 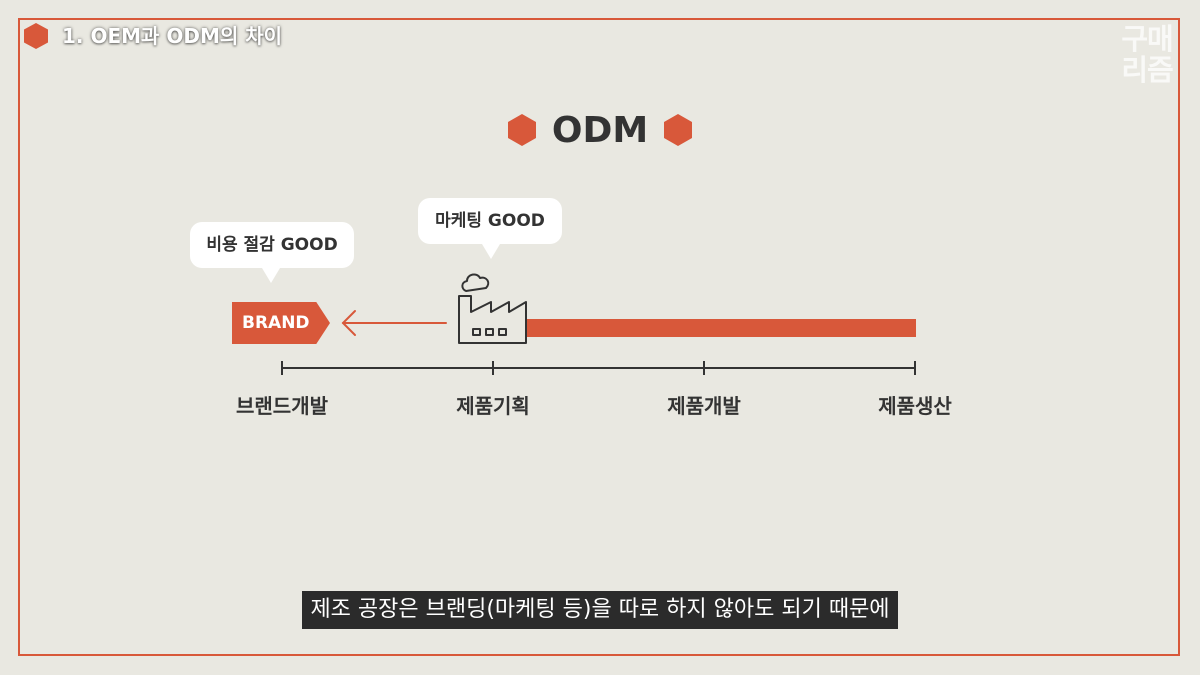 What do you see at coordinates (490, 228) in the screenshot?
I see `marketing-bubble: 마케팅 GOOD` at bounding box center [490, 228].